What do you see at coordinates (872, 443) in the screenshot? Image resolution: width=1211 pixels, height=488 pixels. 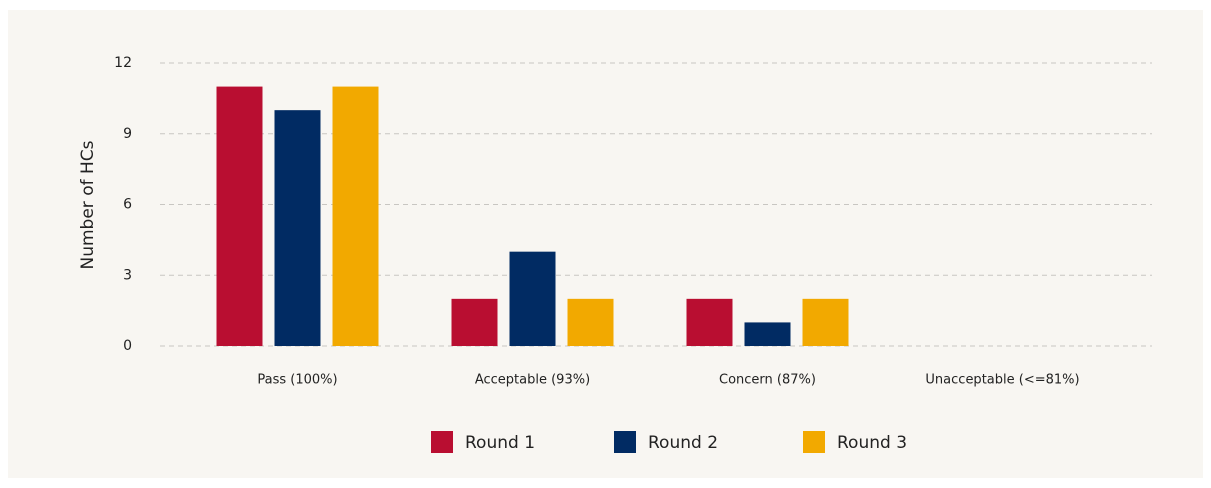 I see `legend-label: Round 3` at bounding box center [872, 443].